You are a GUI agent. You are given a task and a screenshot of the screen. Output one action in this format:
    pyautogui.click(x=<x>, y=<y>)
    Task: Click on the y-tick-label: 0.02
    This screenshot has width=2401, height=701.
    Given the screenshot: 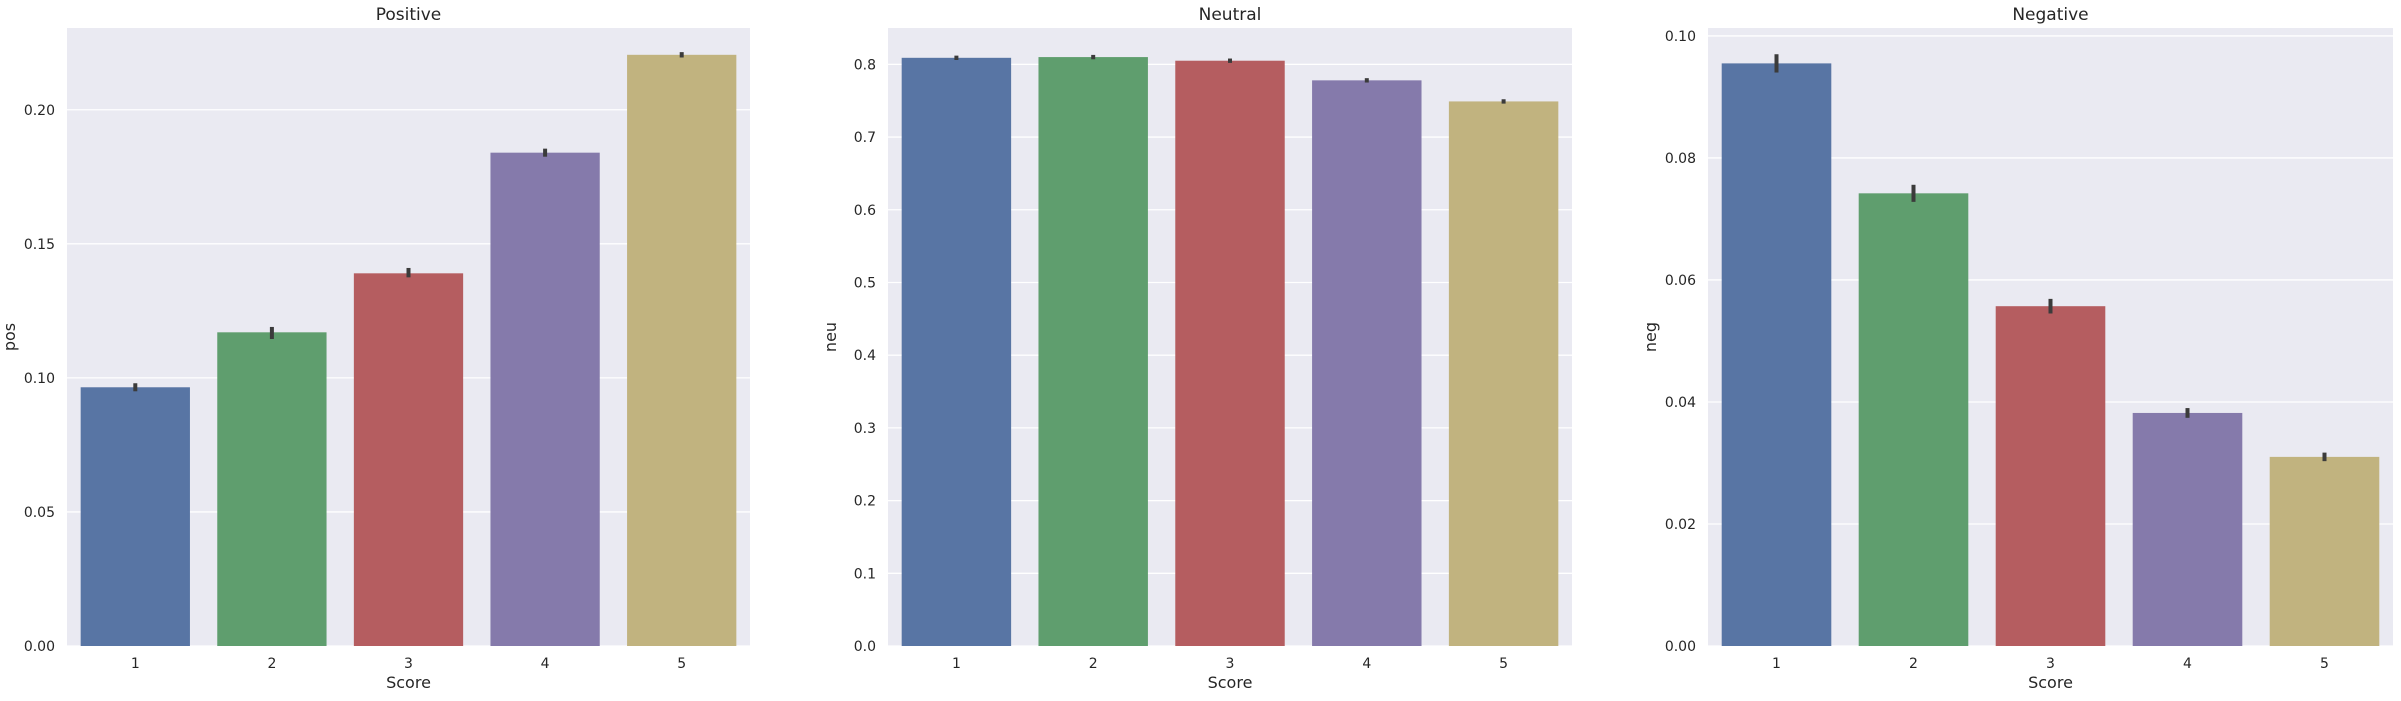 What is the action you would take?
    pyautogui.click(x=1680, y=525)
    